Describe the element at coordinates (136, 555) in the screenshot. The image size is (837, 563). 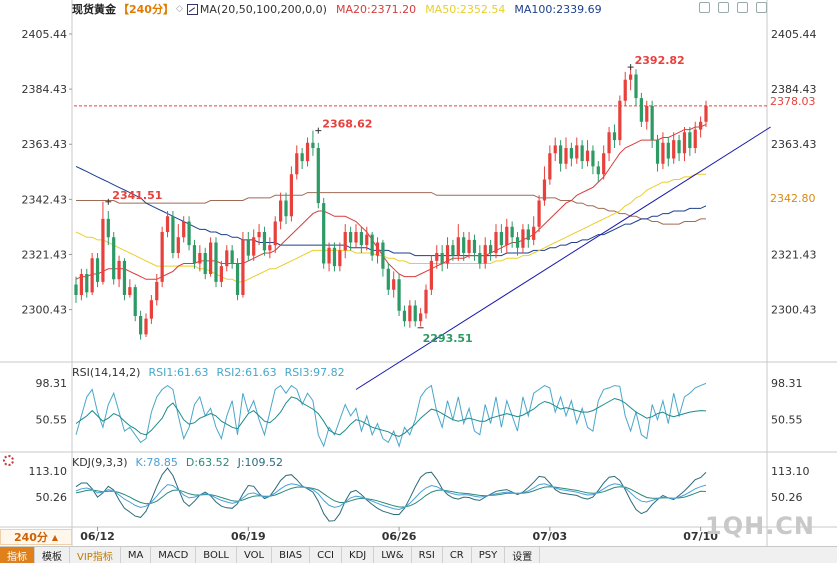
I see `tab-ma: MA` at that location.